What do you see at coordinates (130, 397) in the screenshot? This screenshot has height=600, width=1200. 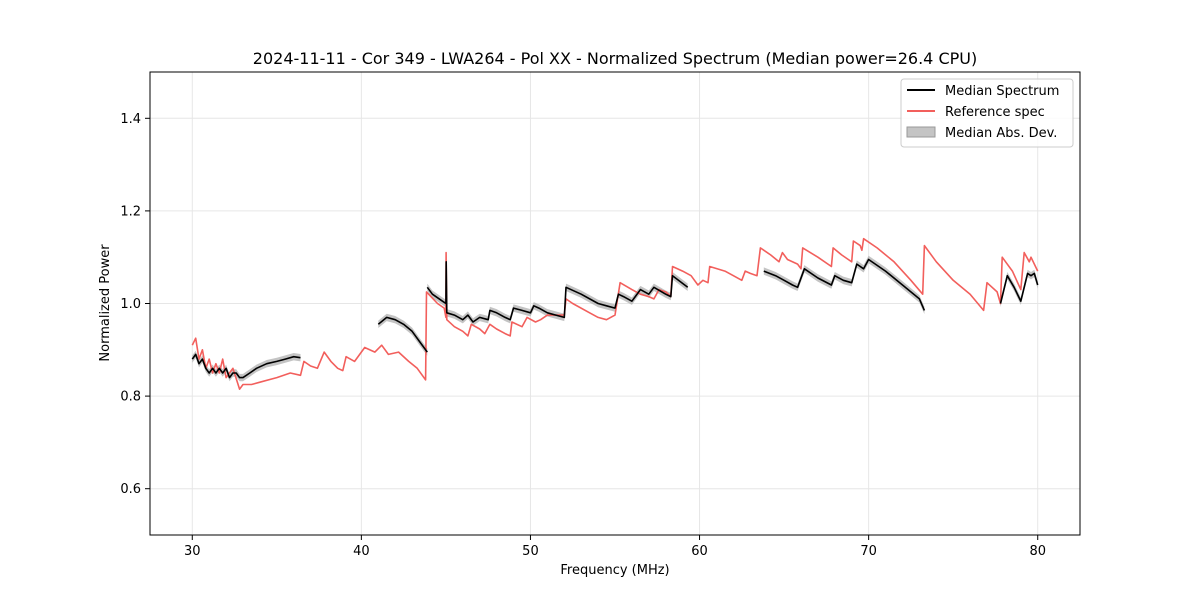 I see `y-tick-label: 0.8` at bounding box center [130, 397].